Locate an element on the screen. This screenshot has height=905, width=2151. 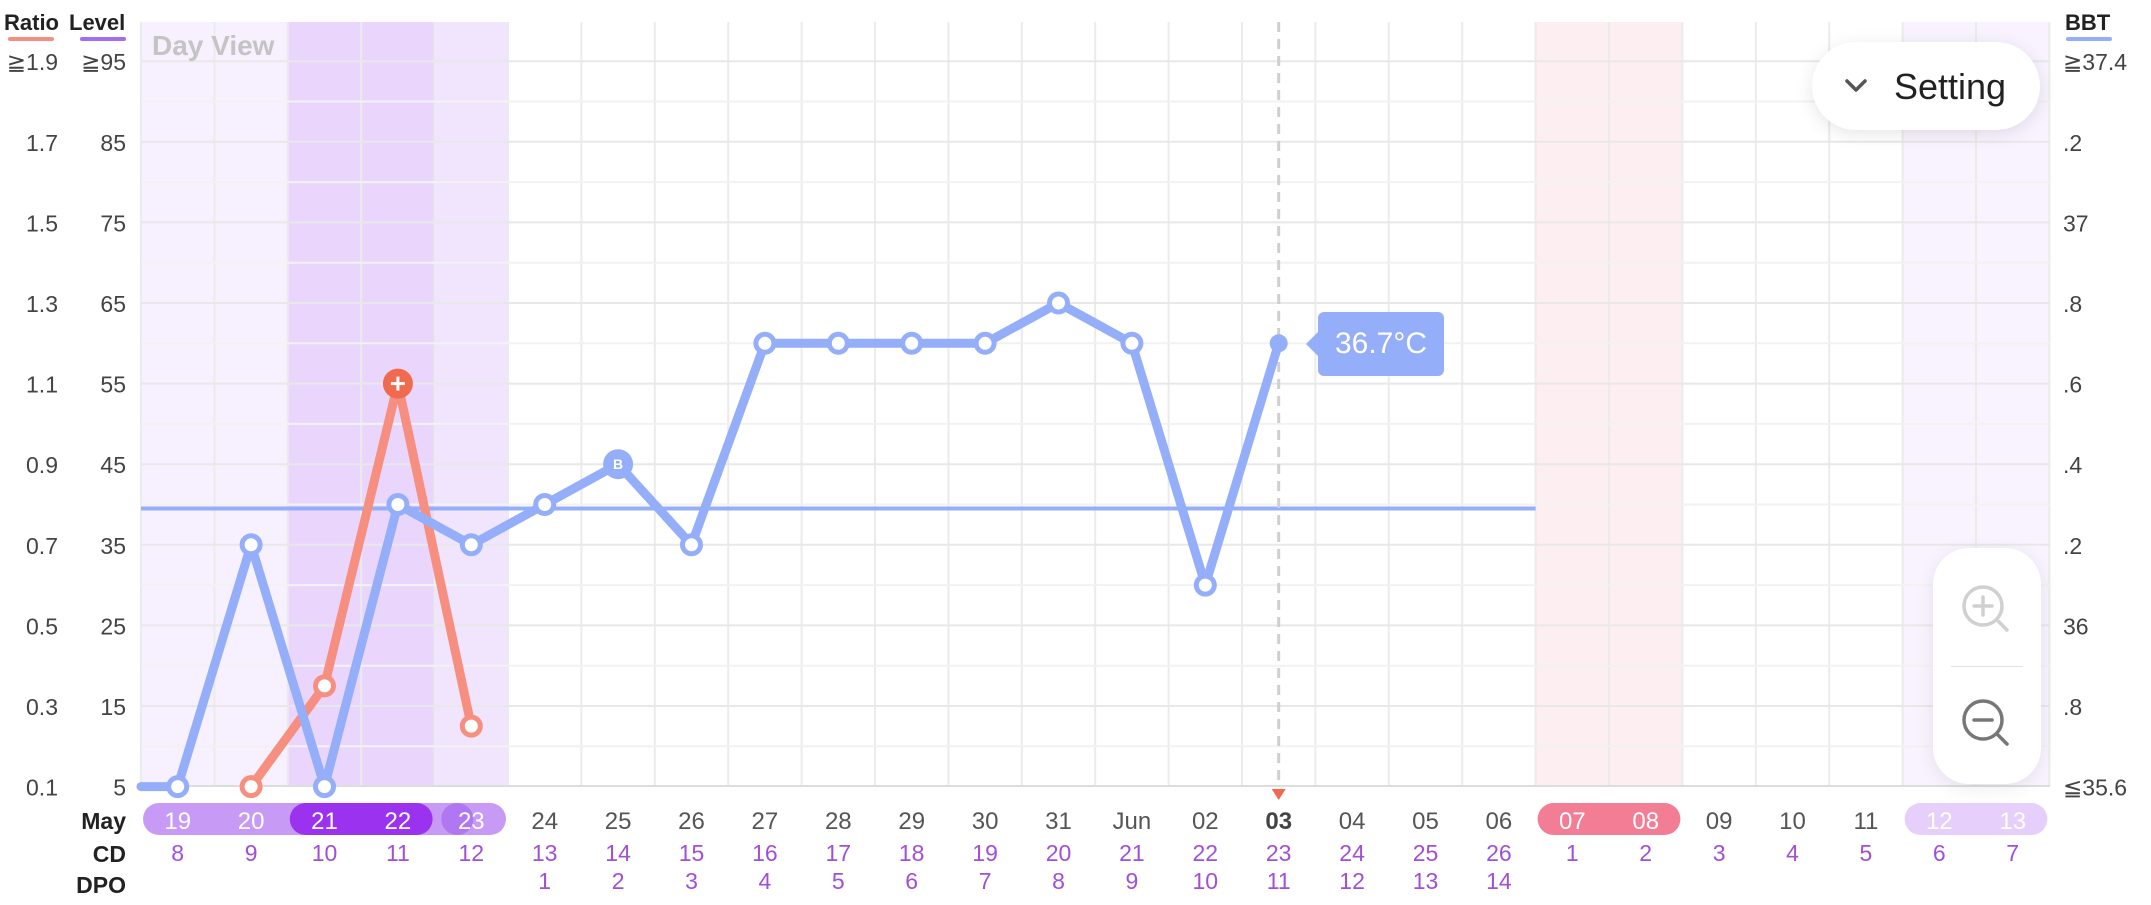
zoom-in-icon is located at coordinates (1987, 610).